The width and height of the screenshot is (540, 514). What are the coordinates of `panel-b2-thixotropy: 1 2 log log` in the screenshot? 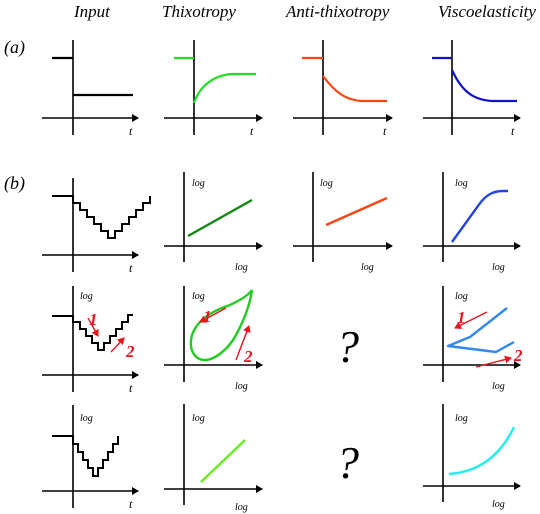 It's located at (213, 339).